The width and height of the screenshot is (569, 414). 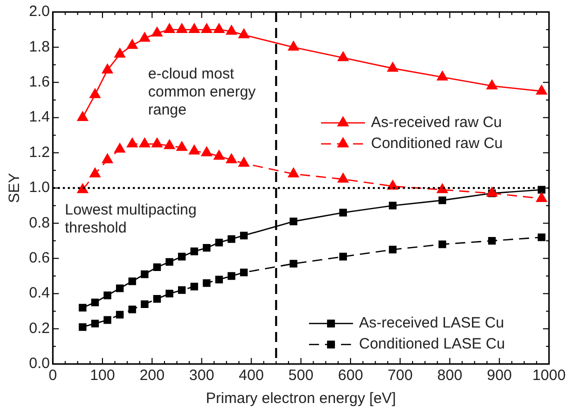 What do you see at coordinates (202, 92) in the screenshot?
I see `ref-line-label: e-cloud most common energy range` at bounding box center [202, 92].